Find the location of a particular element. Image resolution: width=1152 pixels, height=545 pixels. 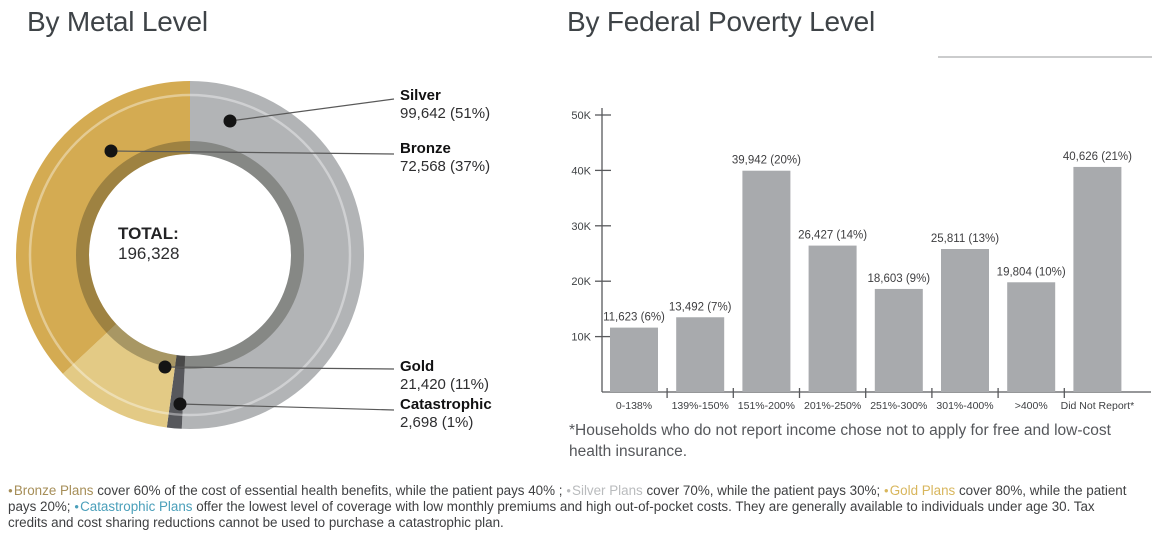

donut-segment-silver is located at coordinates (272, 255).